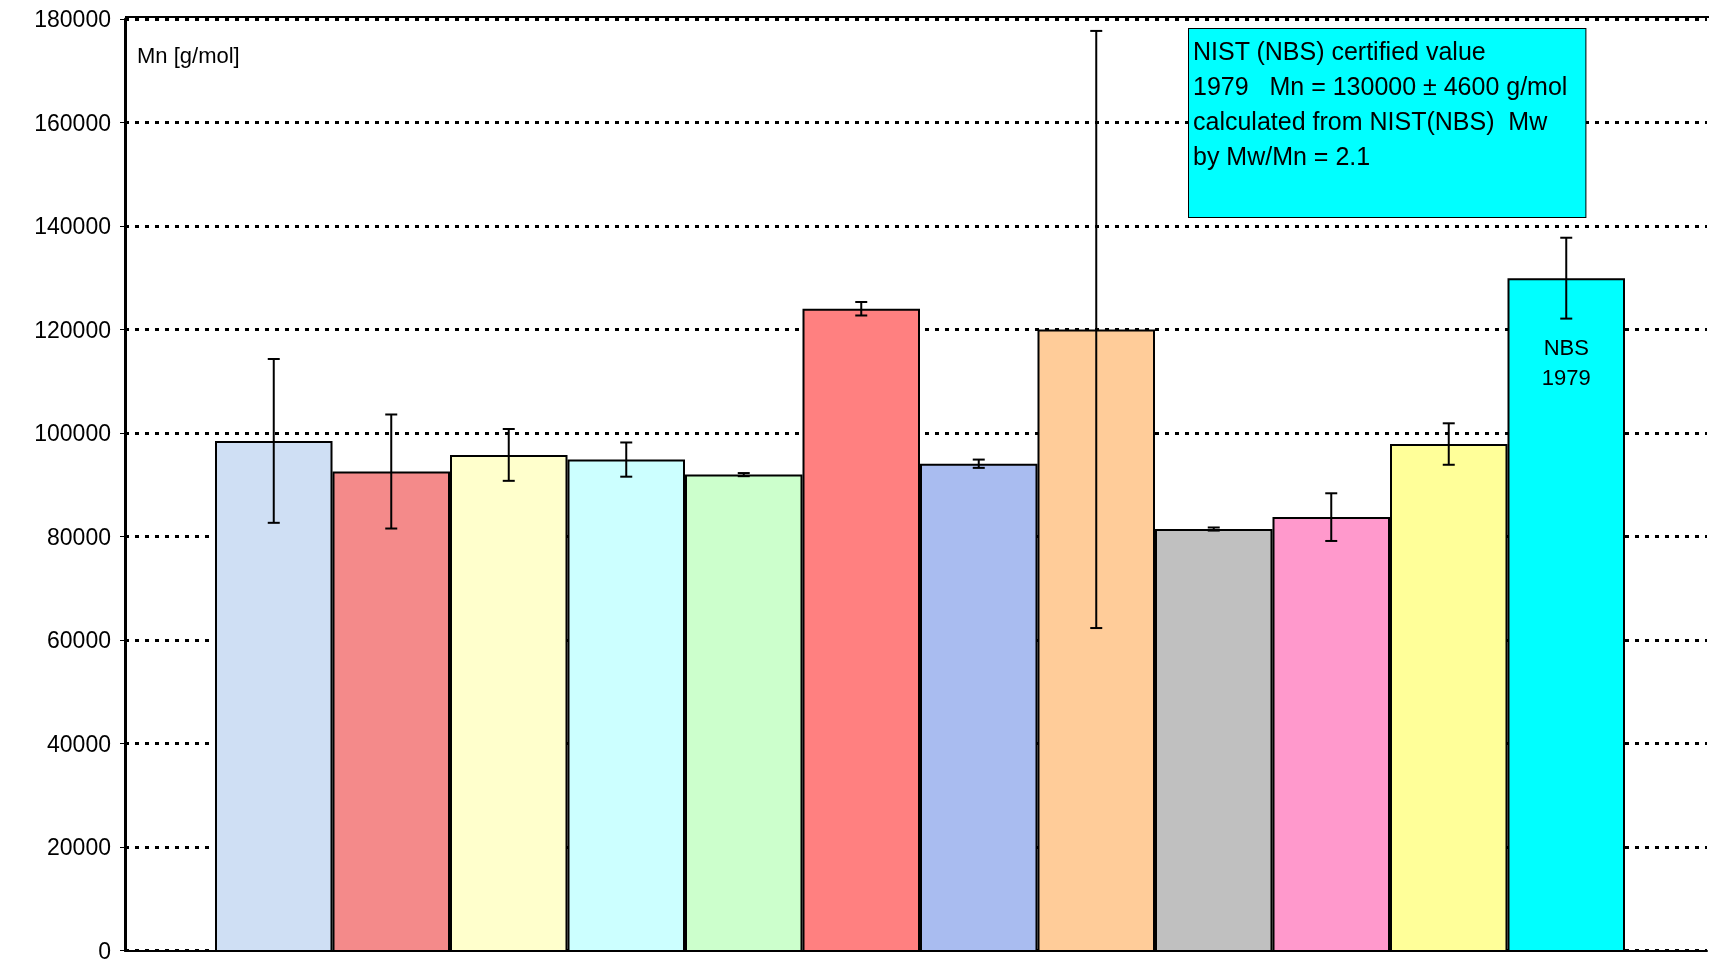 This screenshot has width=1709, height=962. What do you see at coordinates (79, 640) in the screenshot?
I see `y-tick-label: 60000` at bounding box center [79, 640].